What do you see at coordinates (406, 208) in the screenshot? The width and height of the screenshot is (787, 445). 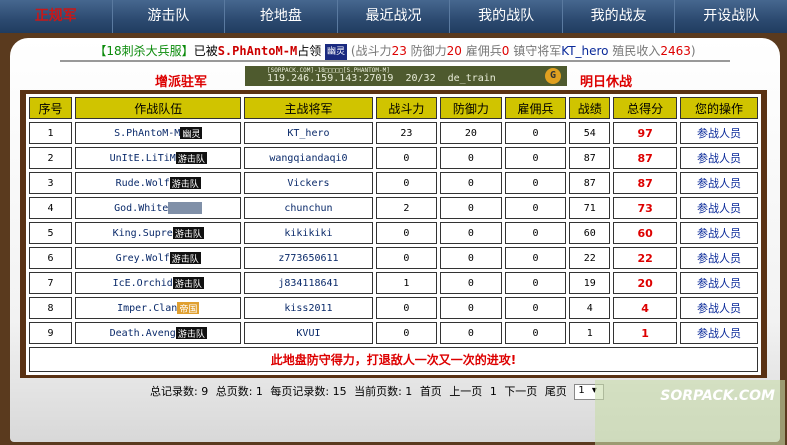 I see `attack: 2` at bounding box center [406, 208].